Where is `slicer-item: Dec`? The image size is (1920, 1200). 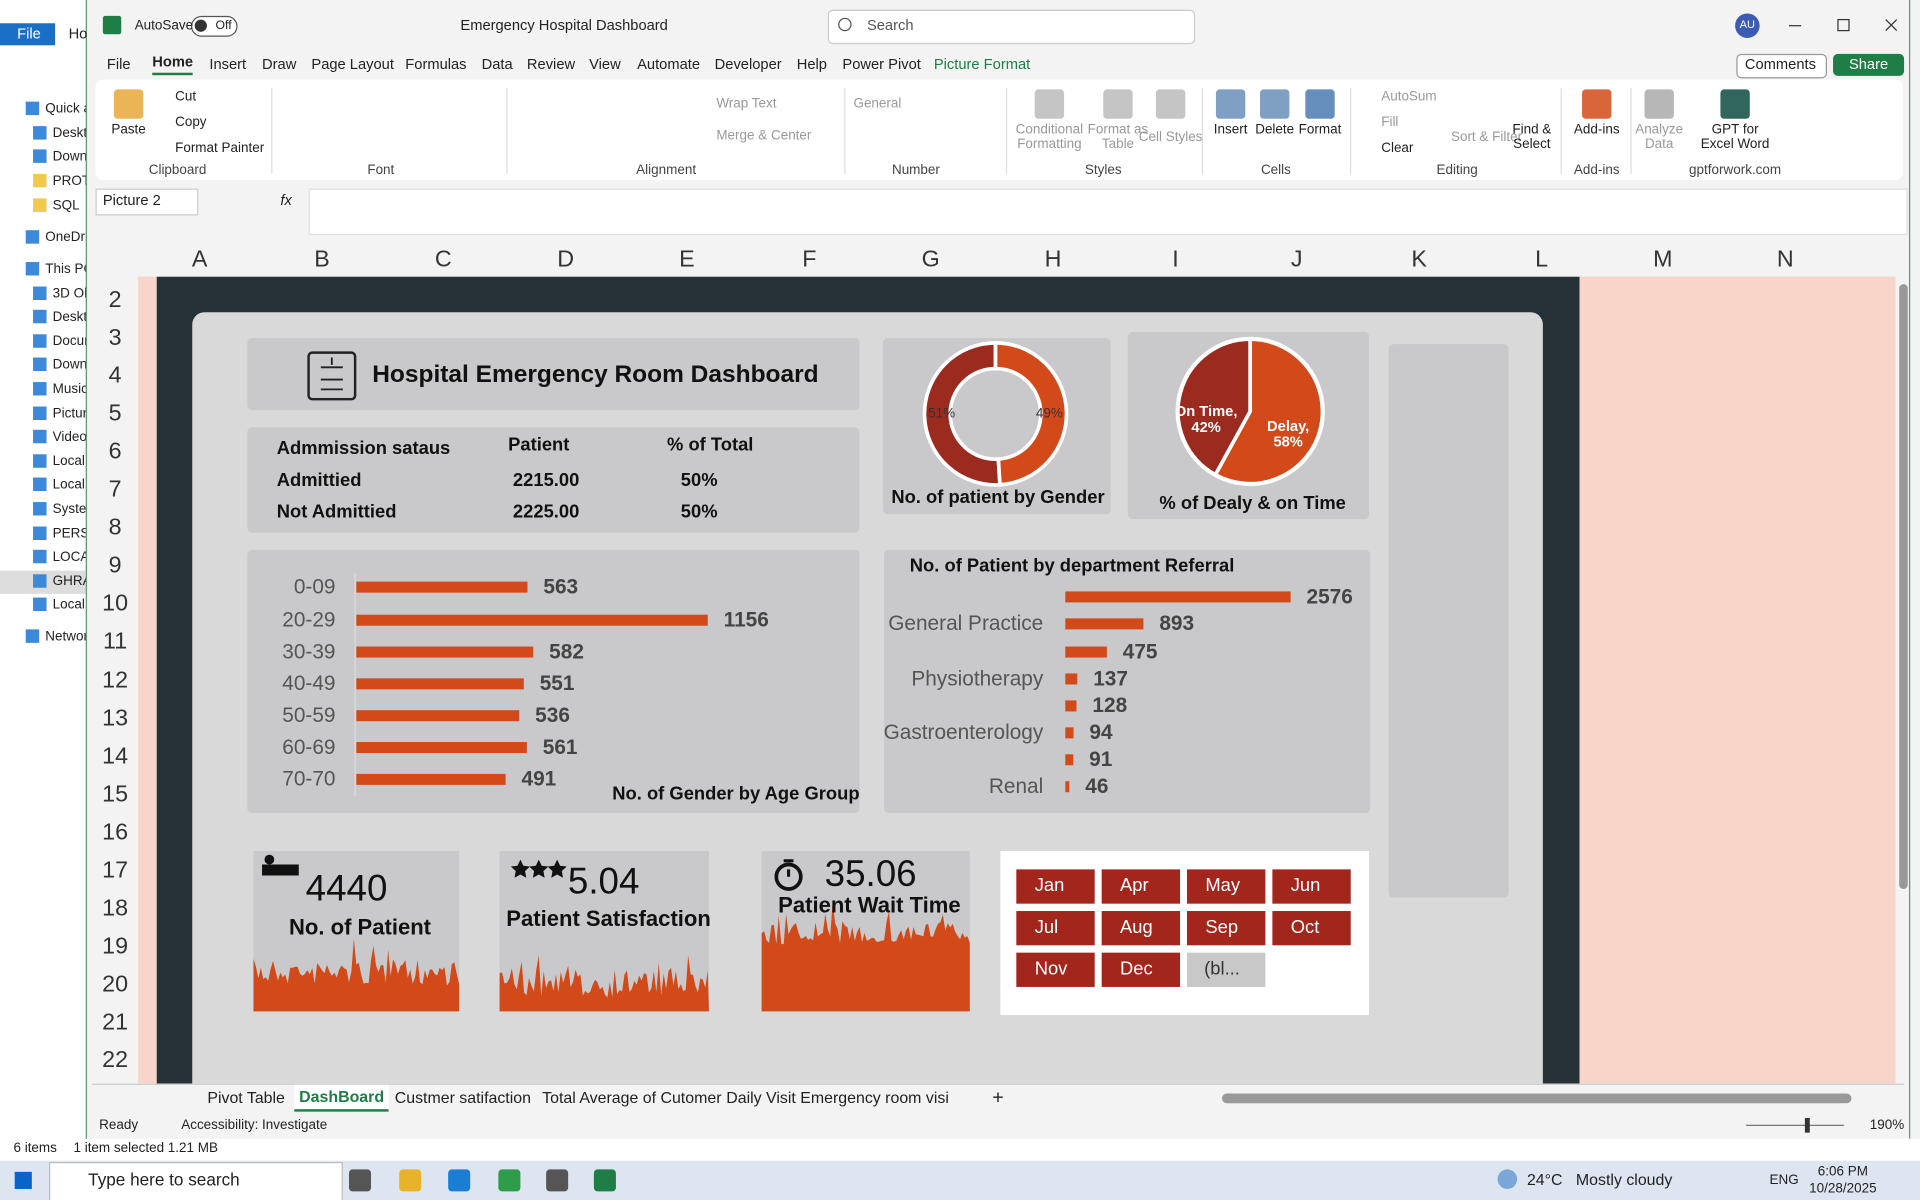
slicer-item: Dec is located at coordinates (1136, 969).